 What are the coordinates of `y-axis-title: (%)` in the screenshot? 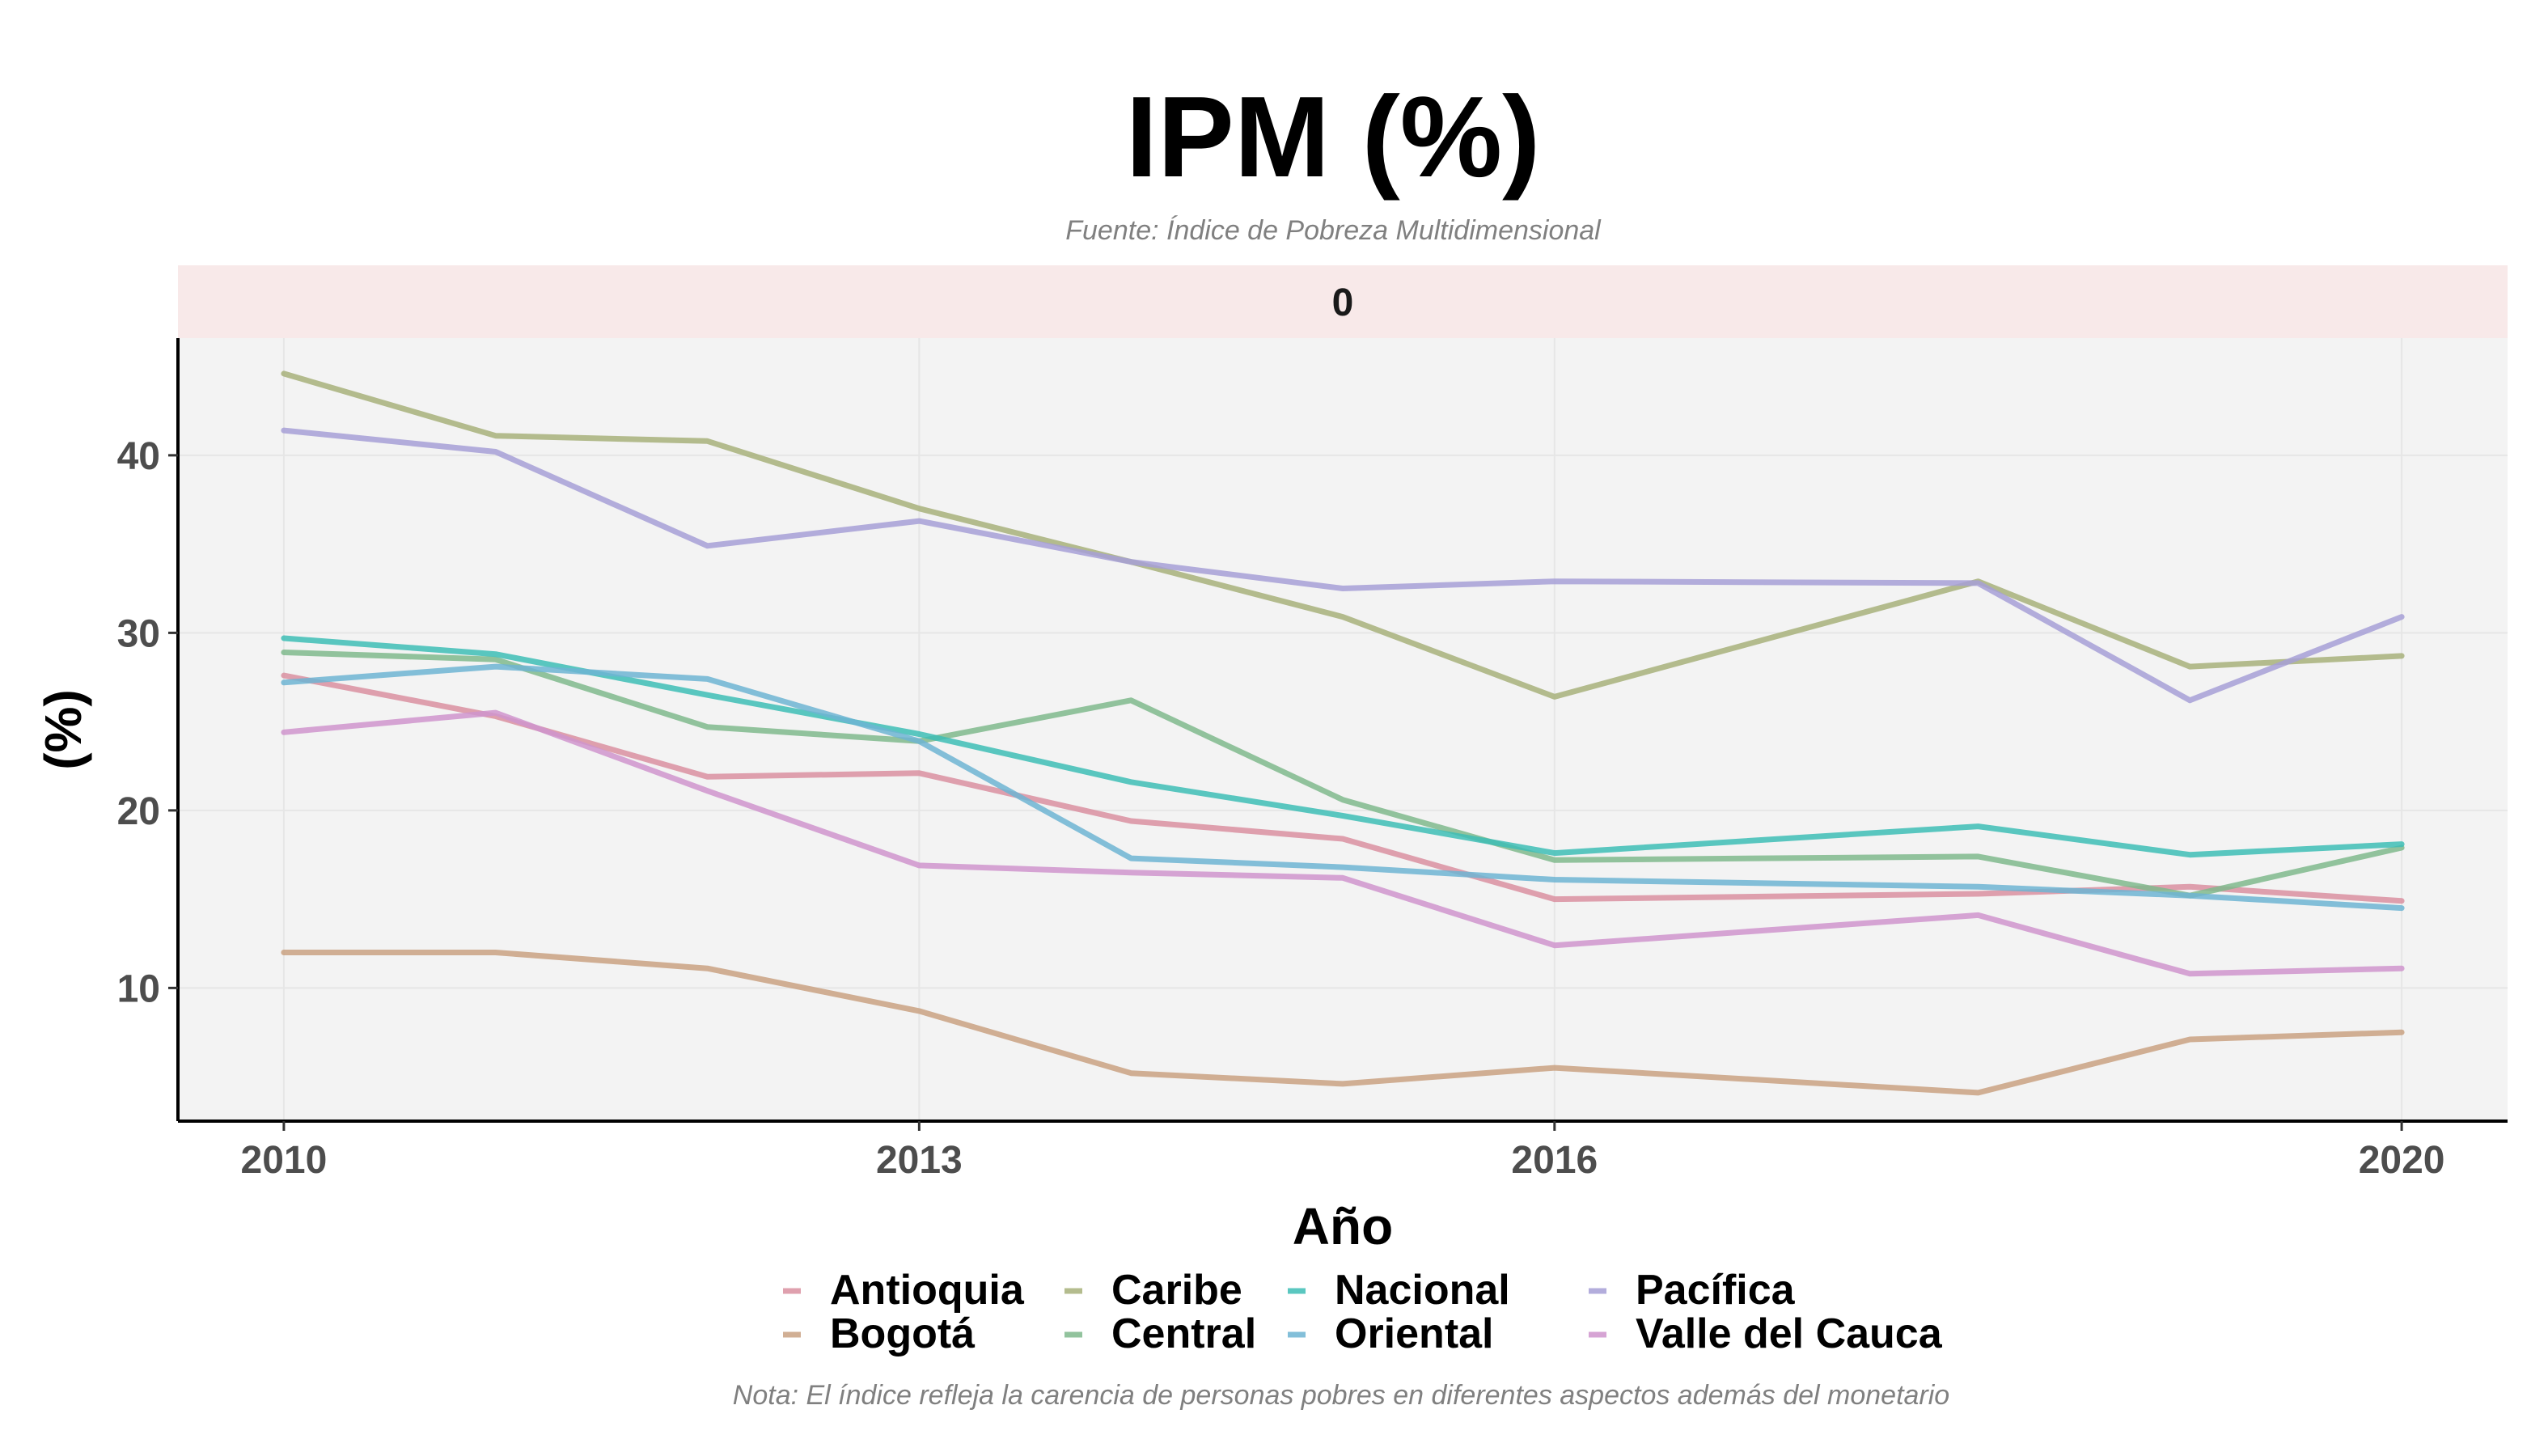 It's located at (63, 729).